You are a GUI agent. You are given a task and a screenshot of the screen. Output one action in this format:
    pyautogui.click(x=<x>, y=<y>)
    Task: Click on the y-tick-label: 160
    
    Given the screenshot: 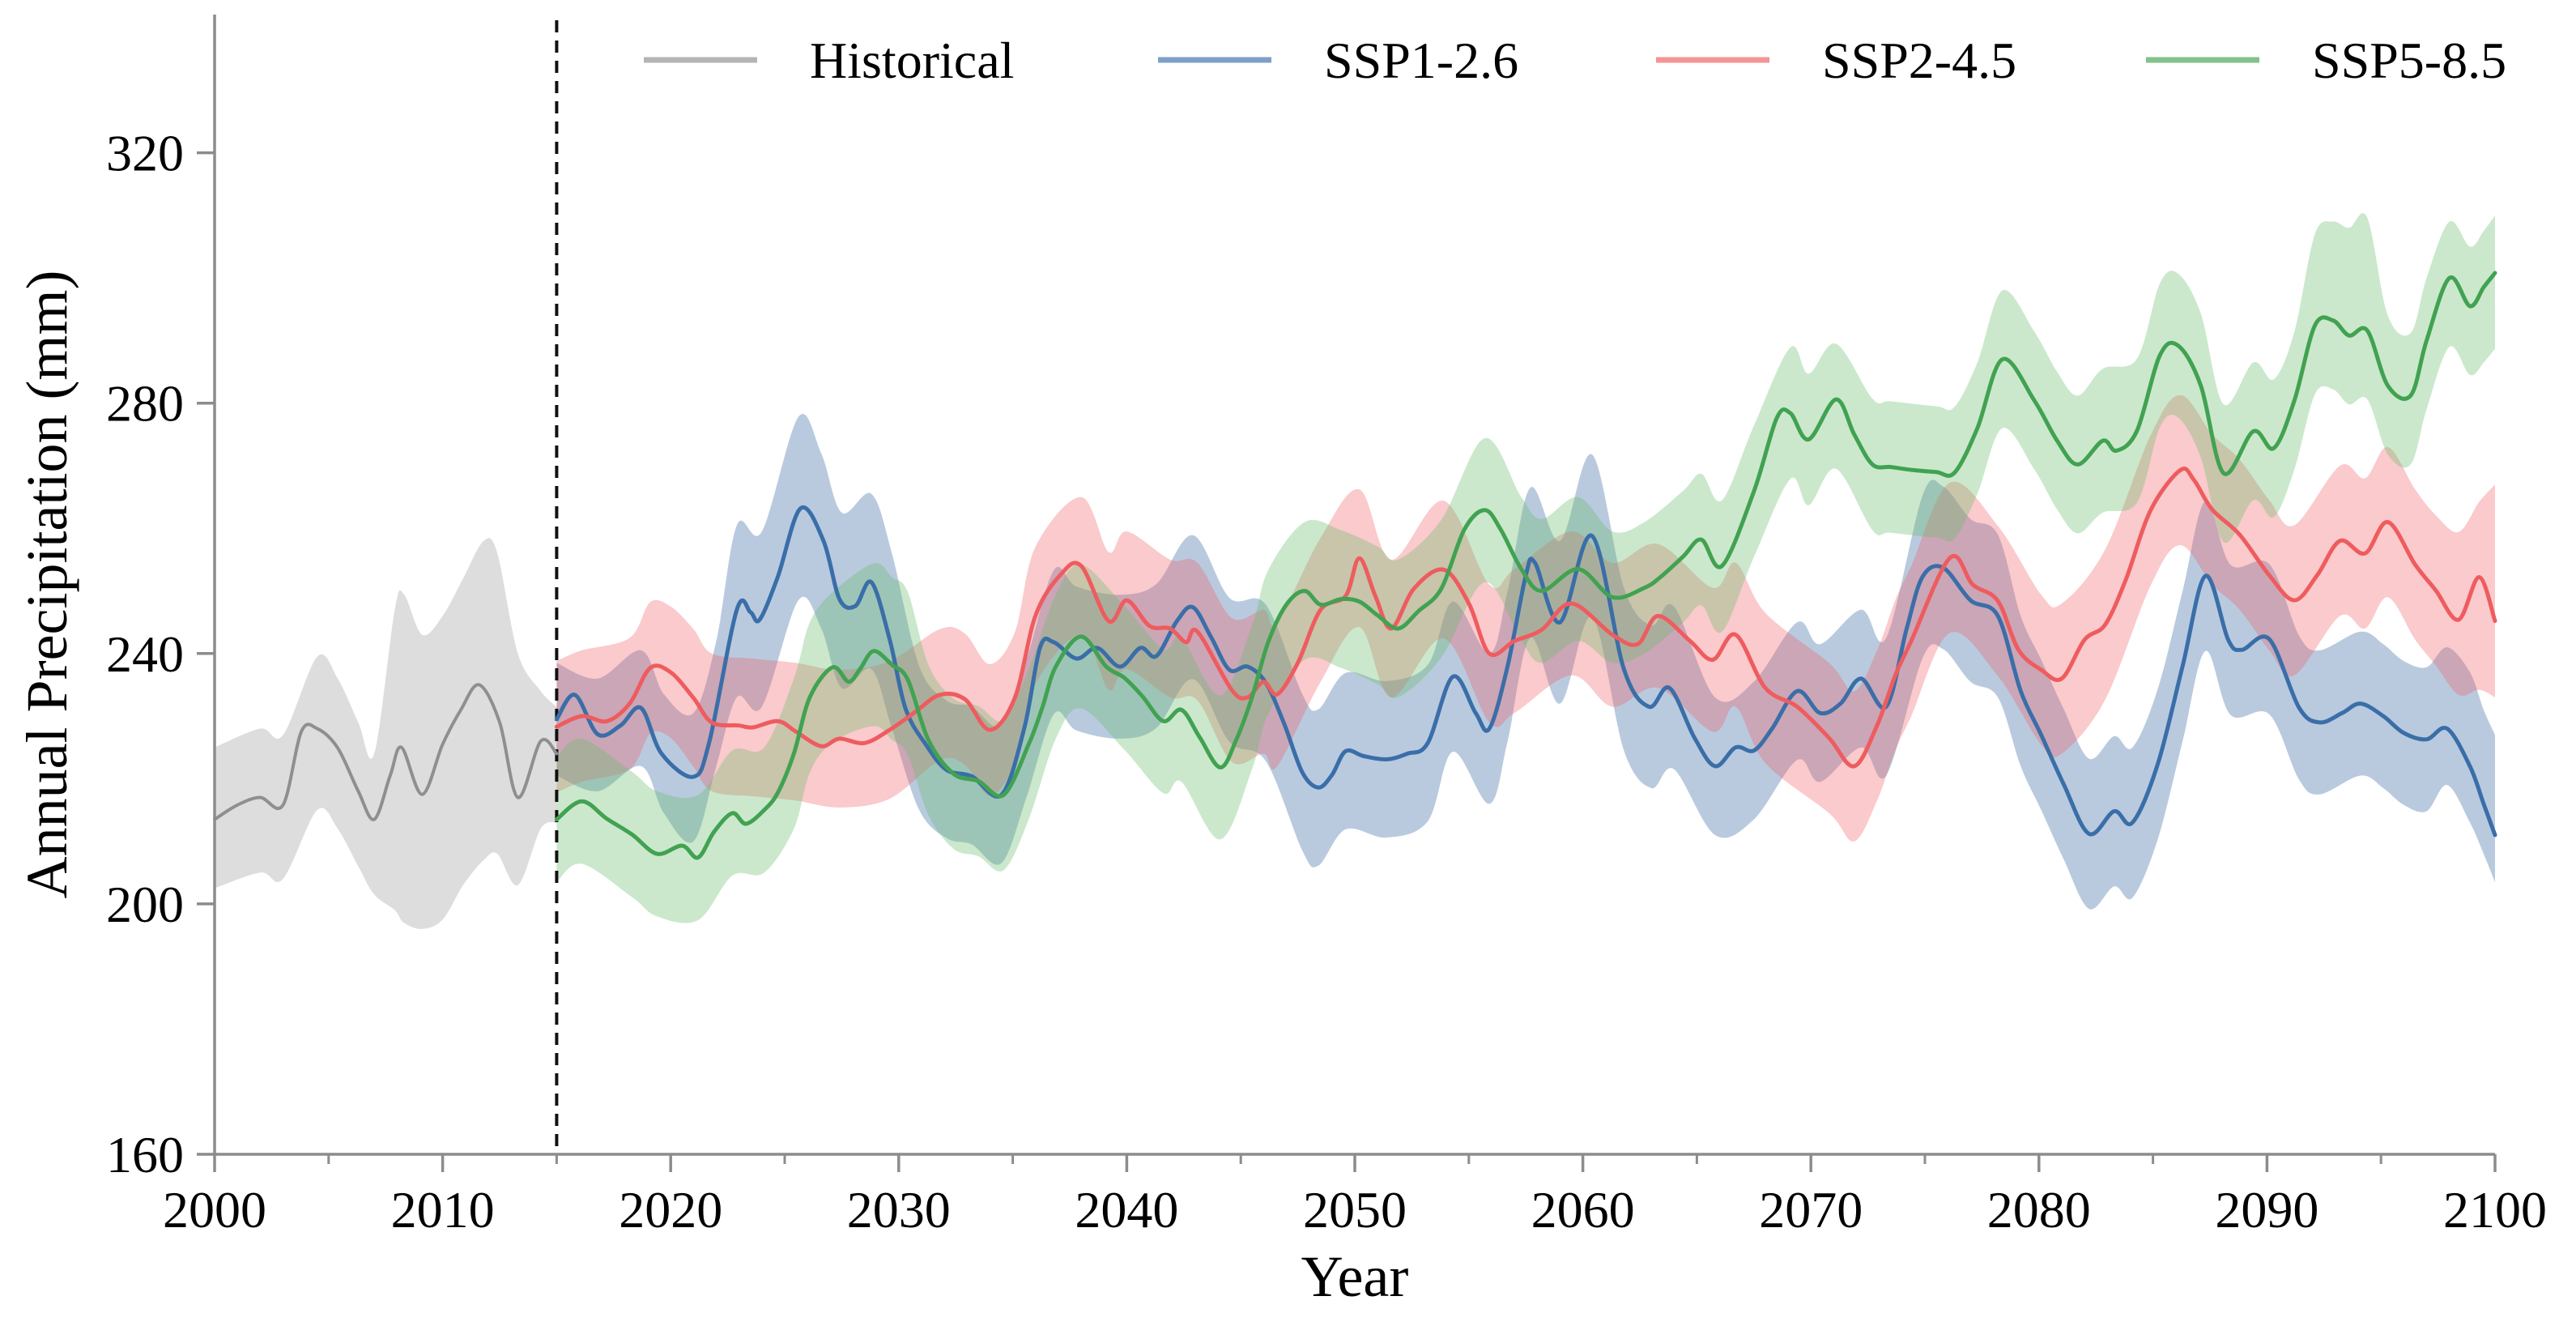 What is the action you would take?
    pyautogui.click(x=145, y=1155)
    